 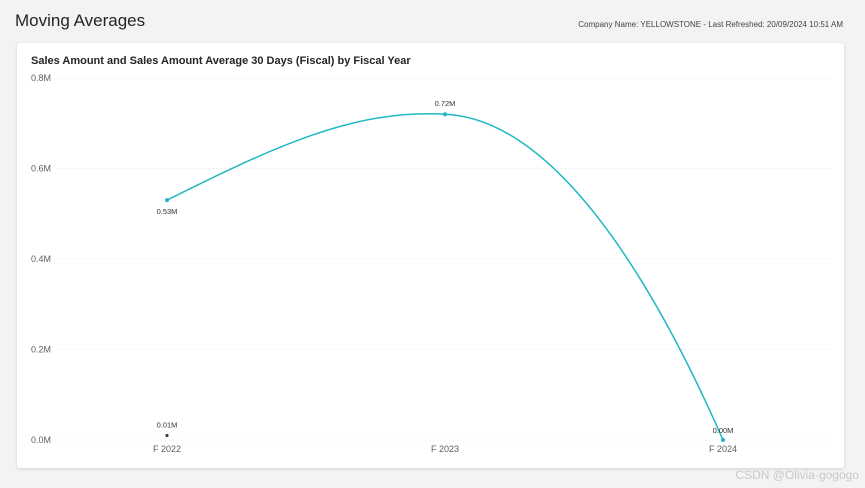 What do you see at coordinates (41, 78) in the screenshot?
I see `y-tick-label: 0.8M` at bounding box center [41, 78].